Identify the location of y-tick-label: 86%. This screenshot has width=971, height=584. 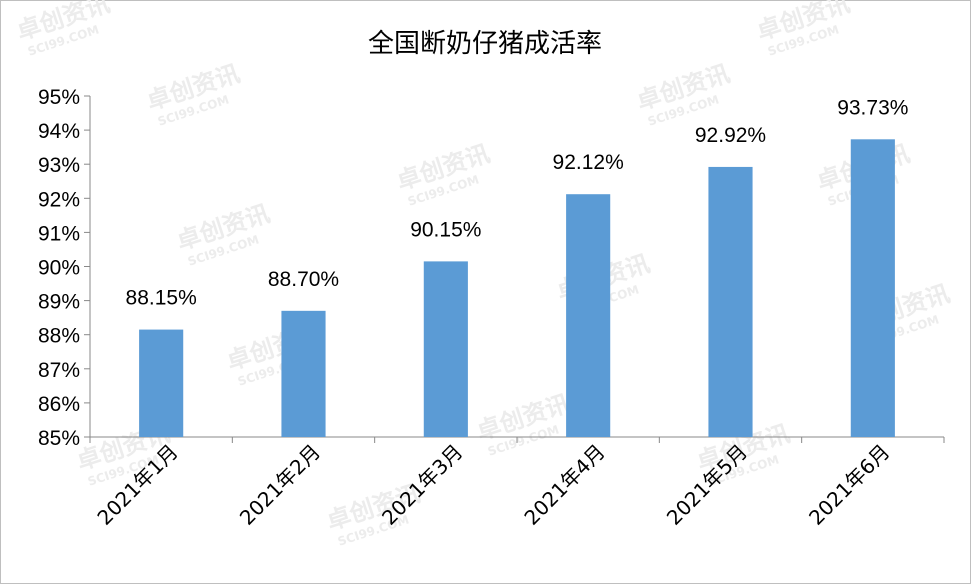
(59, 404).